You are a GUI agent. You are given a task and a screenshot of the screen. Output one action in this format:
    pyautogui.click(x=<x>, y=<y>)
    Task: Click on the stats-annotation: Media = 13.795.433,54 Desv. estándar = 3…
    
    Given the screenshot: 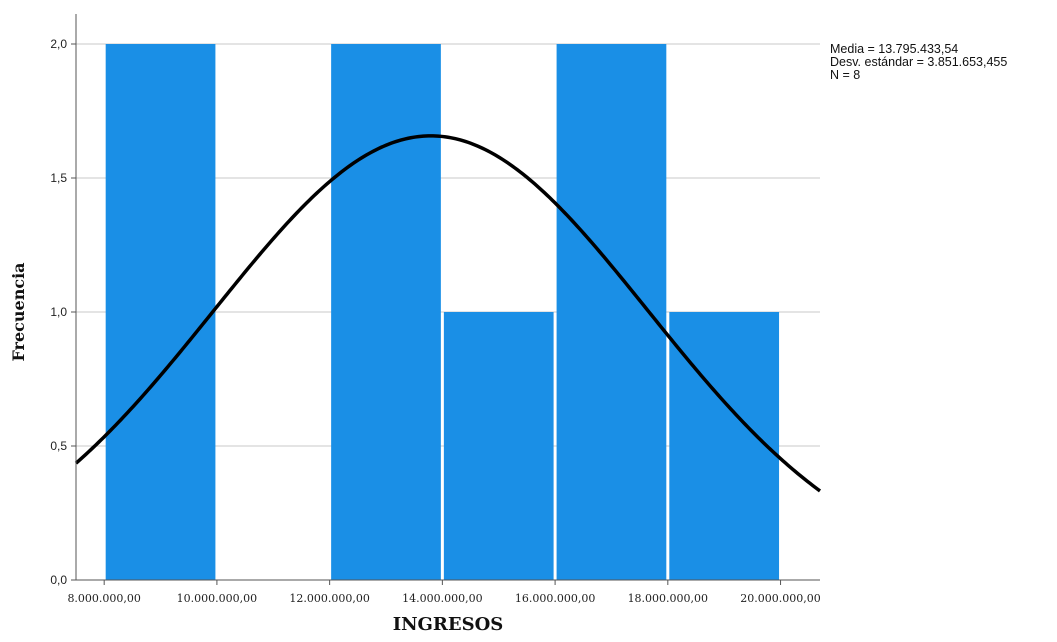 What is the action you would take?
    pyautogui.click(x=918, y=62)
    